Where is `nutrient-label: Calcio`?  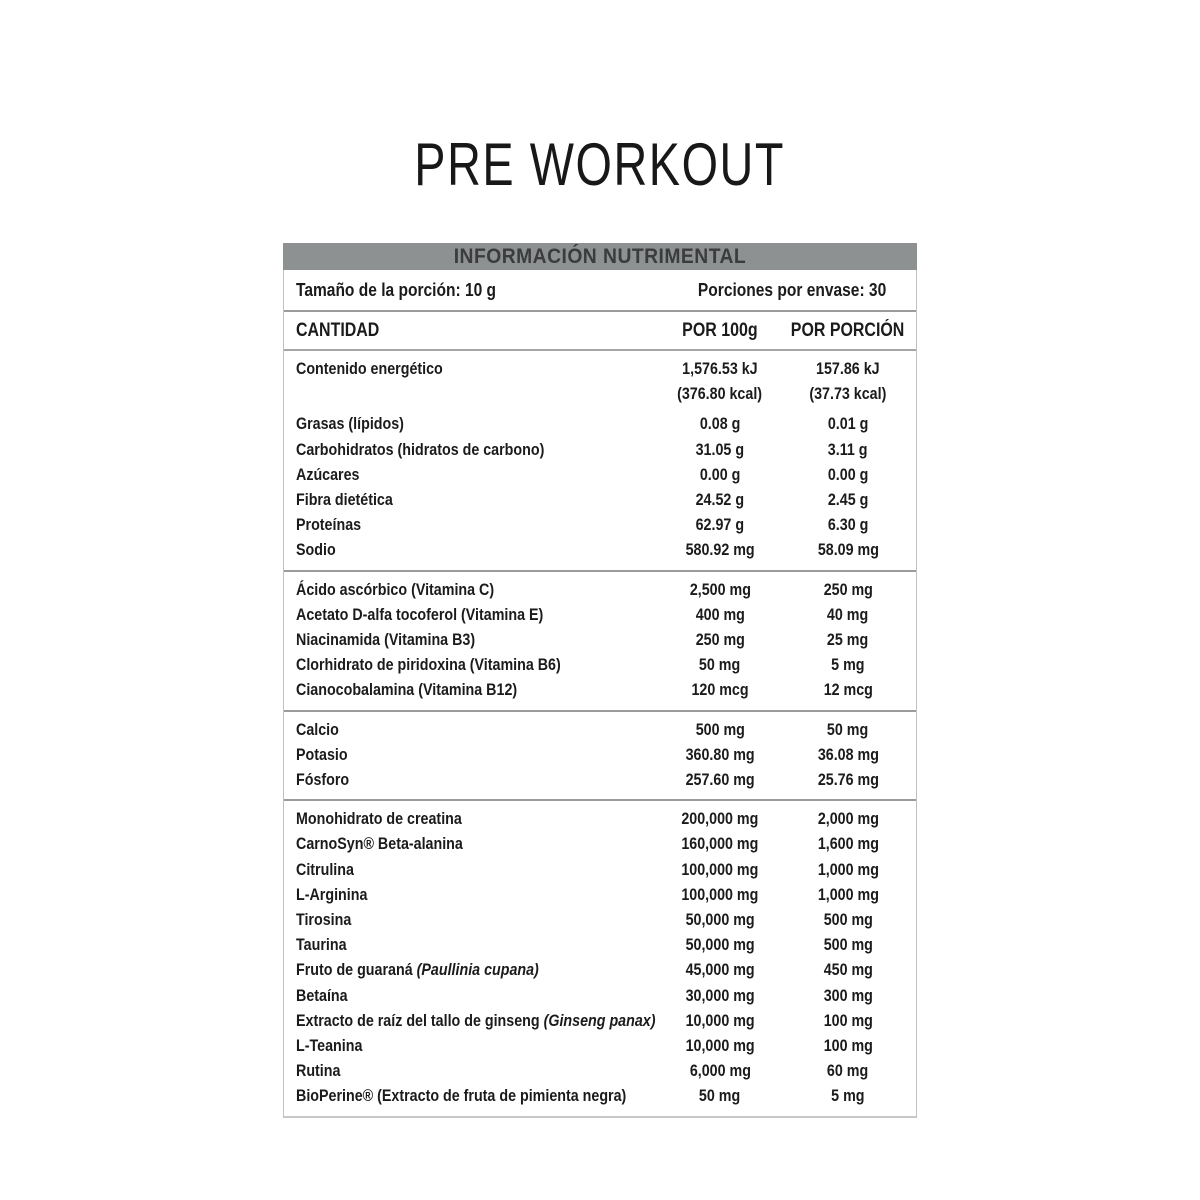 nutrient-label: Calcio is located at coordinates (472, 729).